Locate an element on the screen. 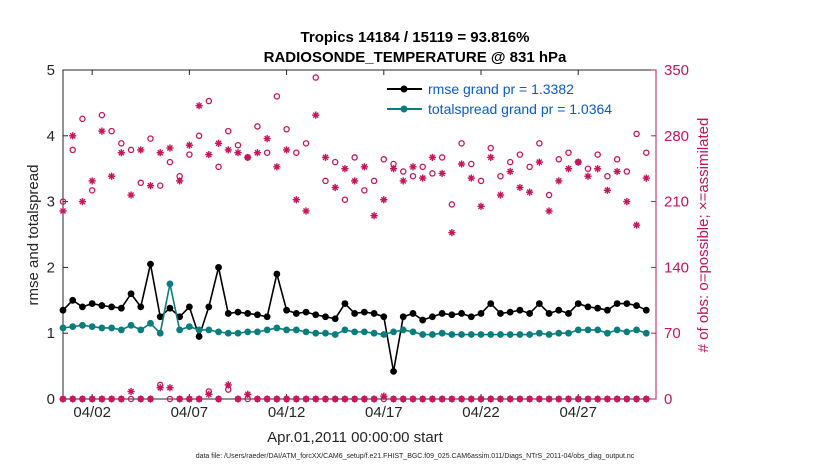 The image size is (830, 470). legend-spread-marker is located at coordinates (404, 109).